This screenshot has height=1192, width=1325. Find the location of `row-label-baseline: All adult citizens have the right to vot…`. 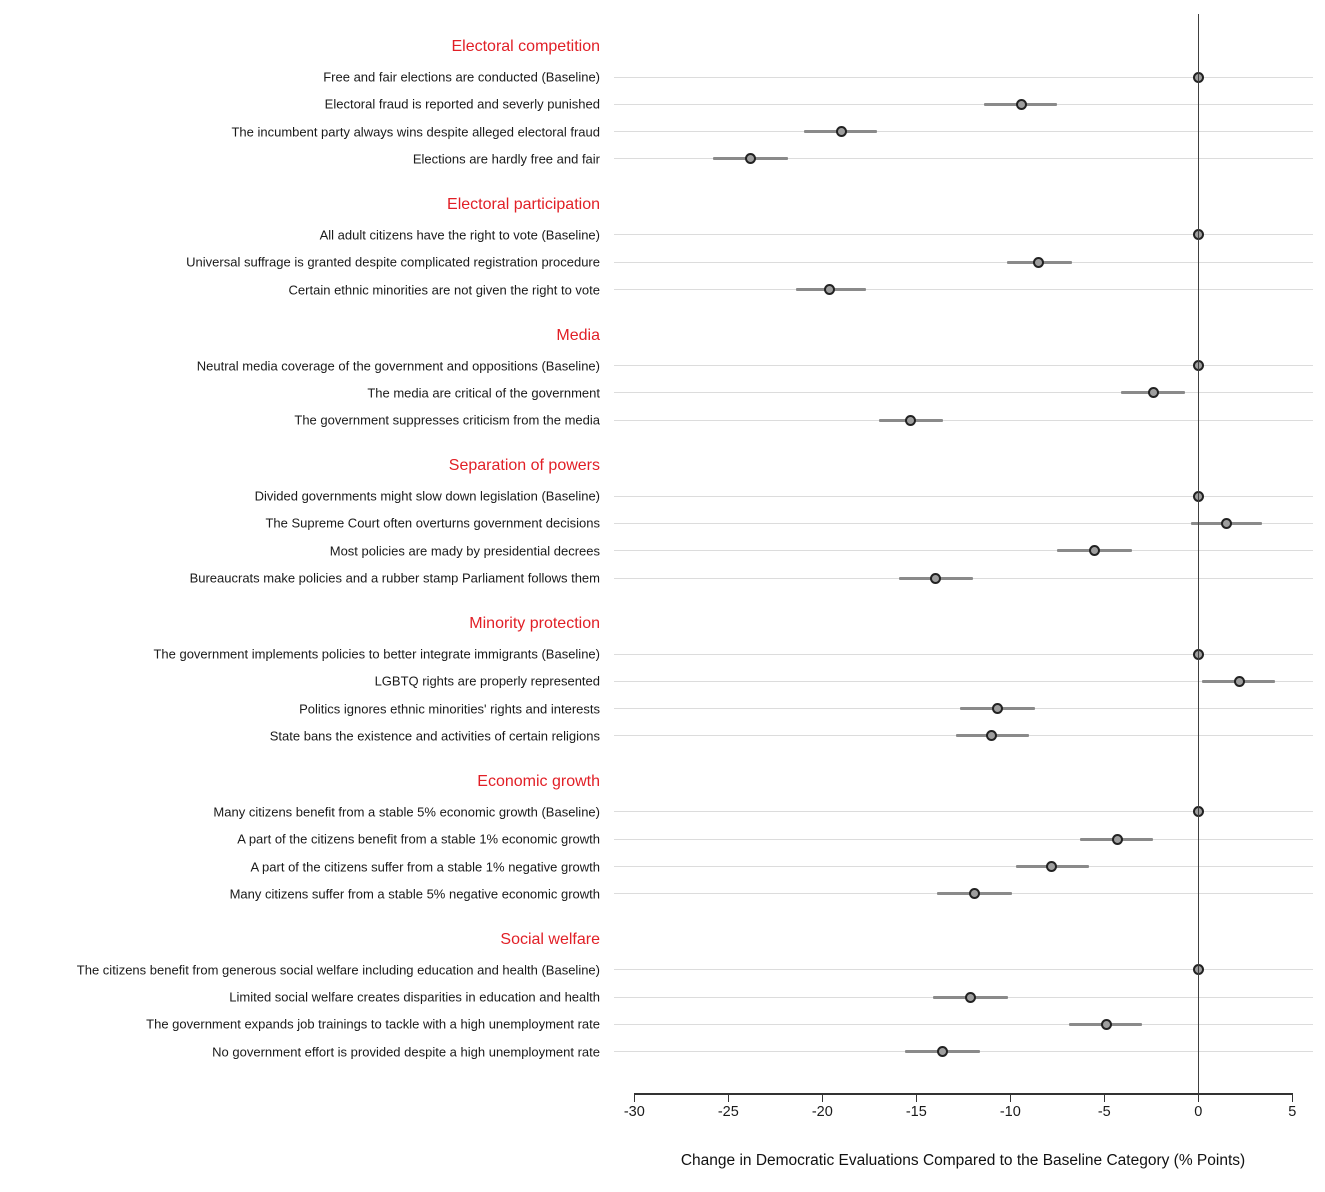

row-label-baseline: All adult citizens have the right to vot… is located at coordinates (459, 235).